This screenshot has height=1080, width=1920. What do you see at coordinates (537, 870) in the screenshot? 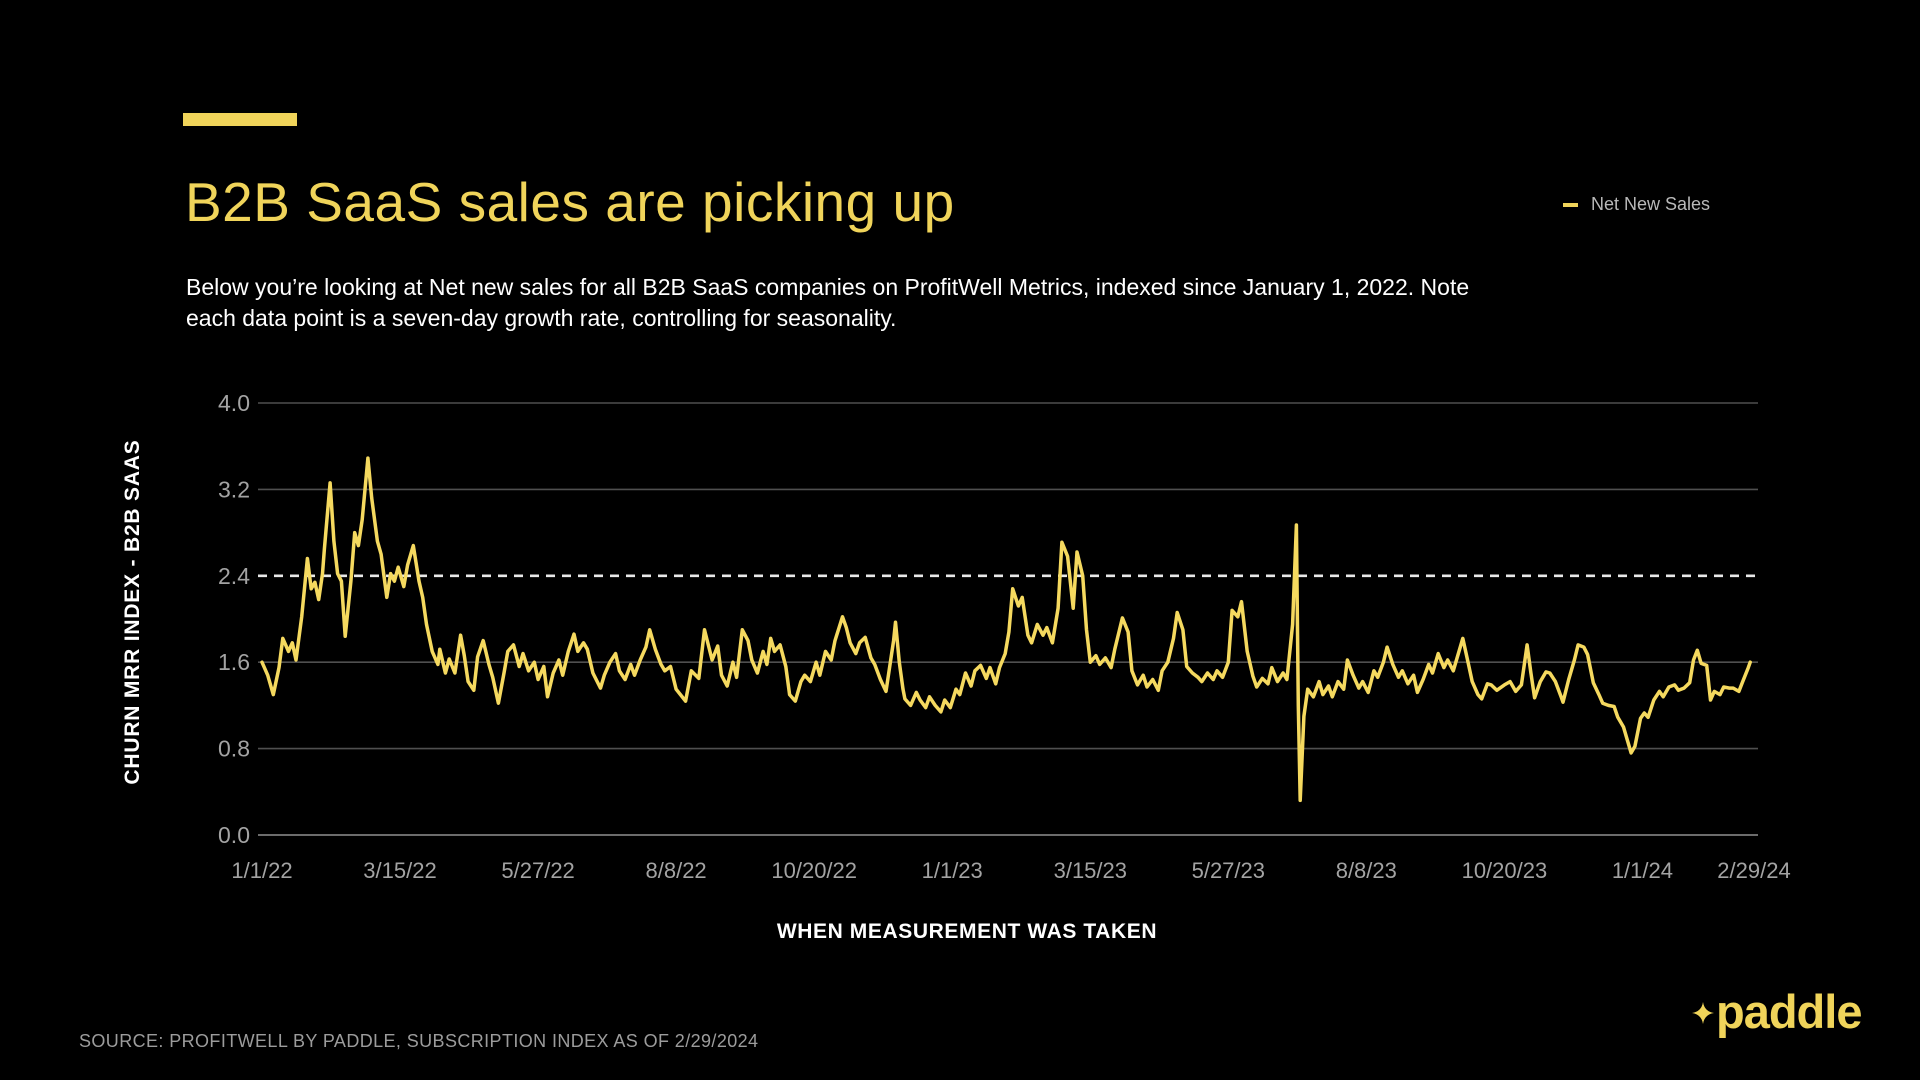
I see `x-tick-label: 5/27/22` at bounding box center [537, 870].